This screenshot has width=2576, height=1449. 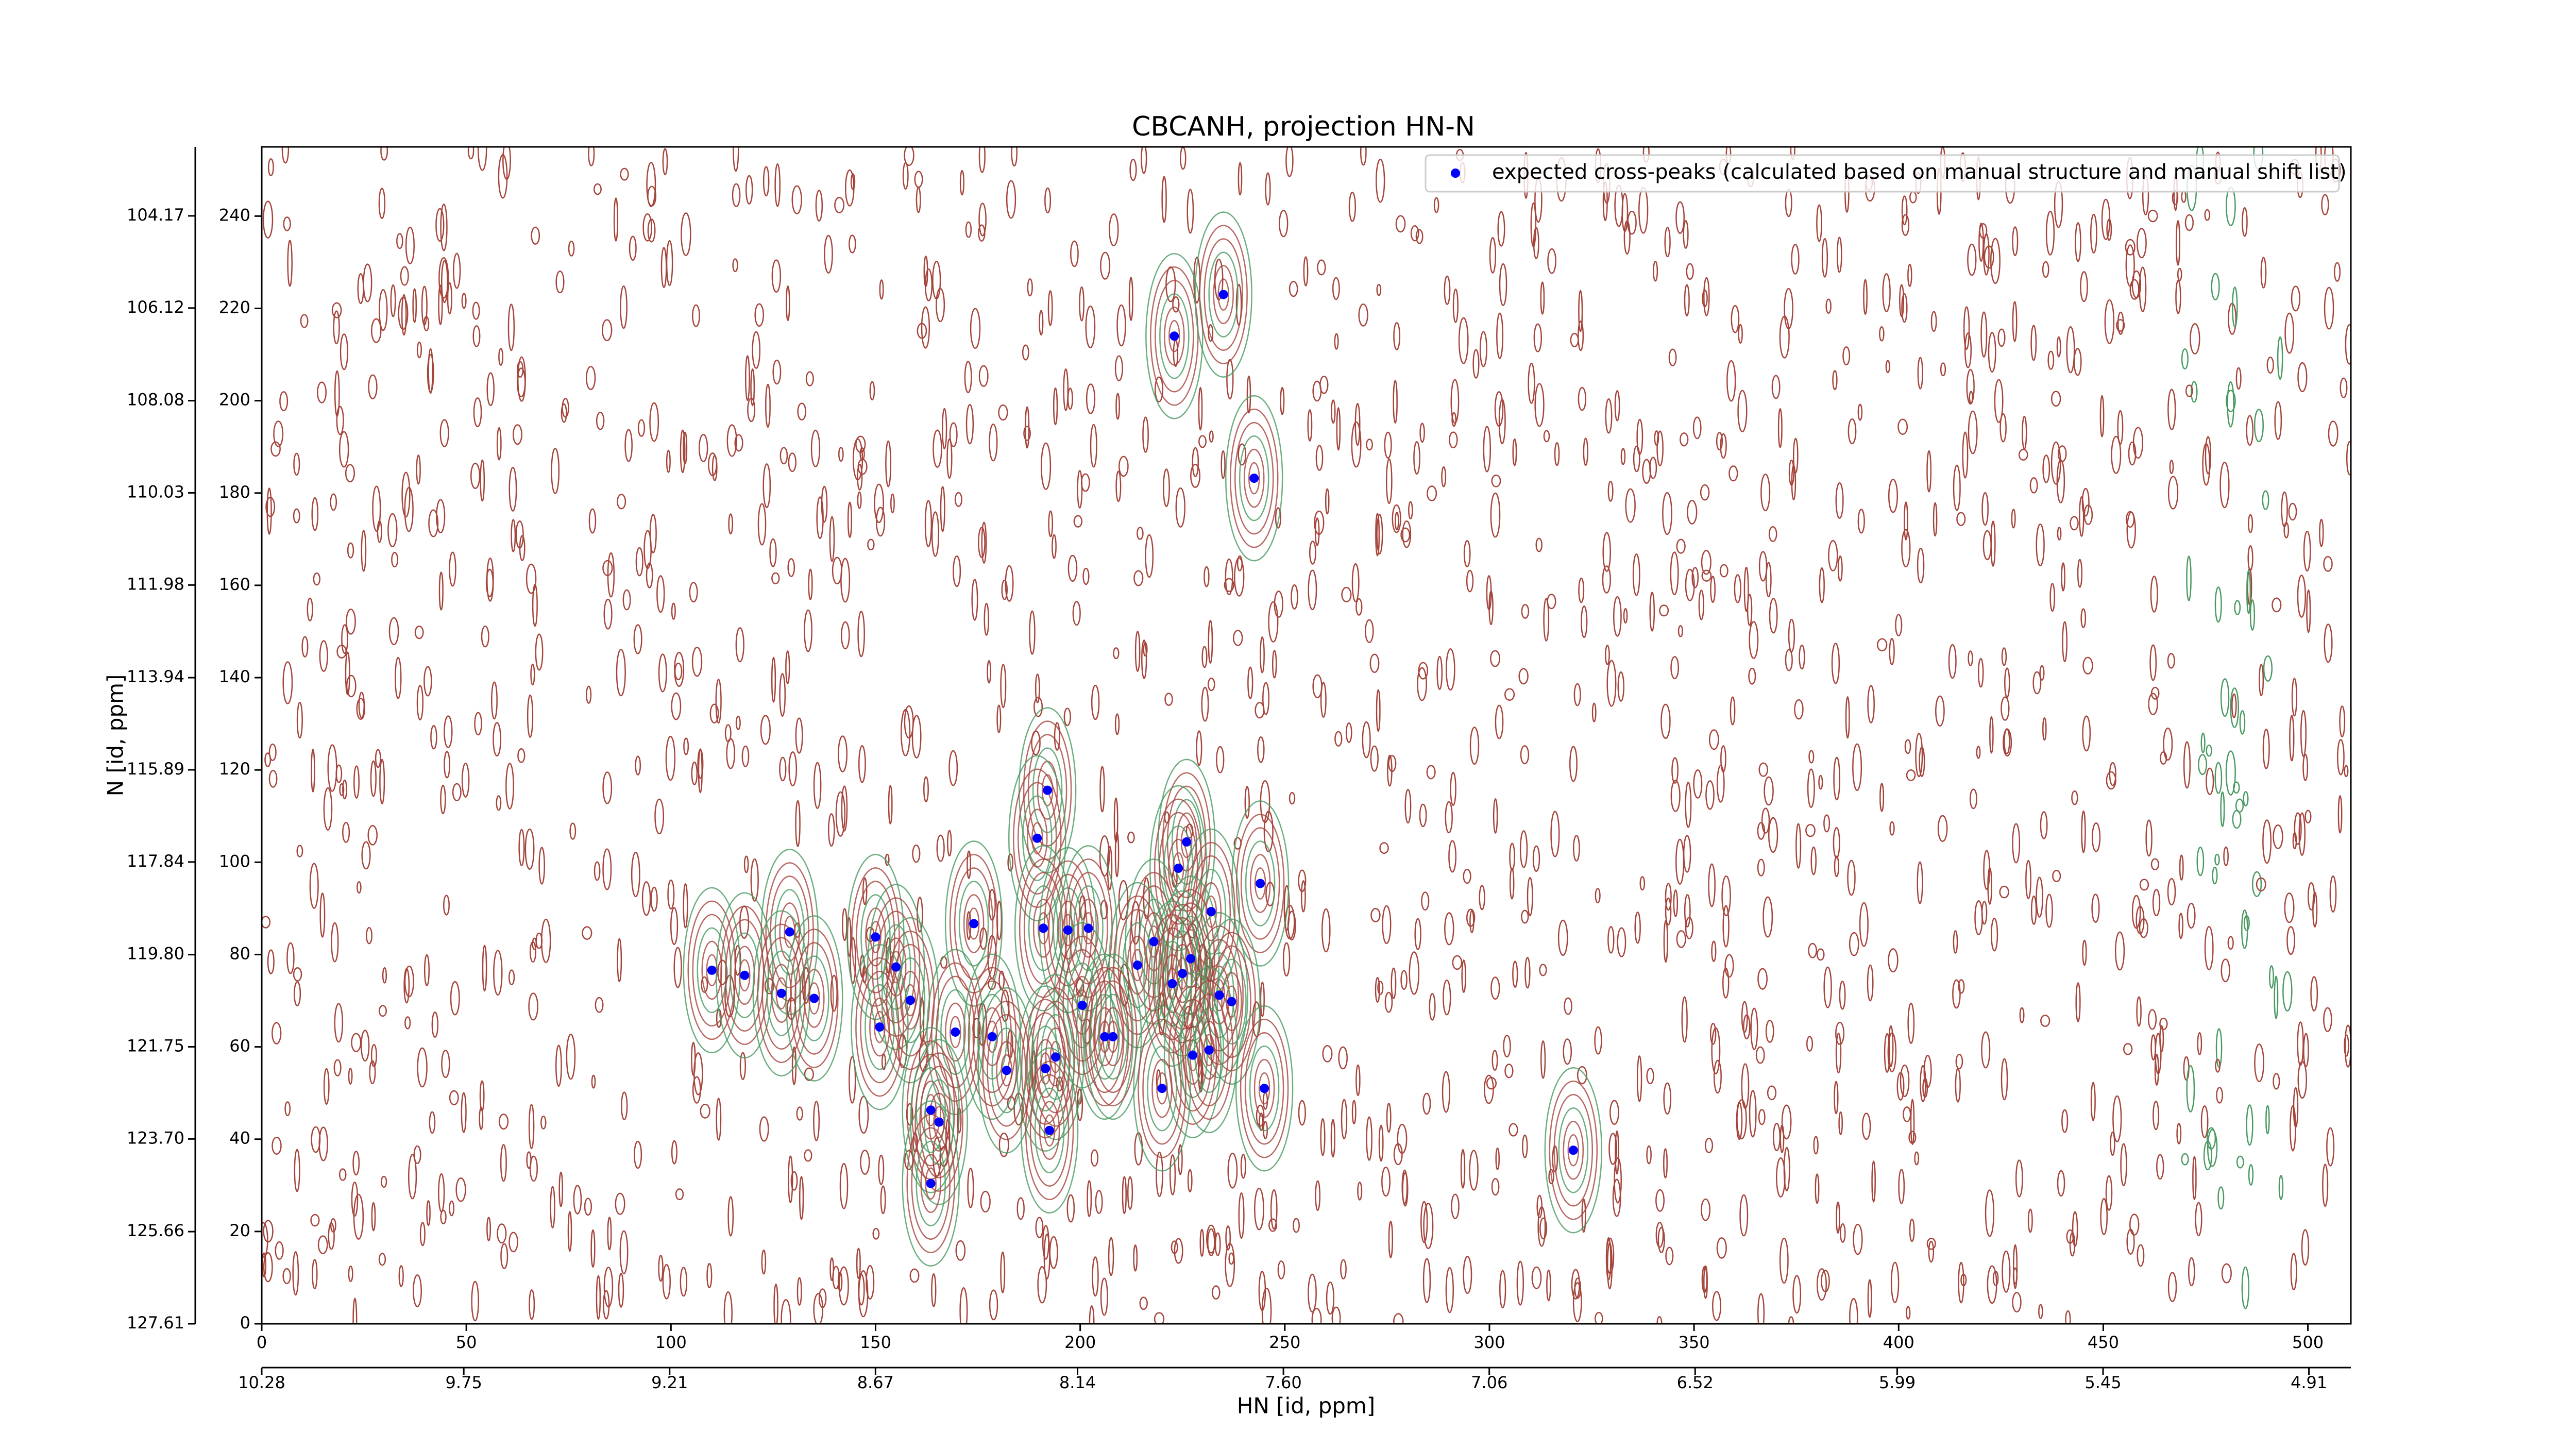 I want to click on x2-tick-label: 7.06, so click(x=1489, y=1382).